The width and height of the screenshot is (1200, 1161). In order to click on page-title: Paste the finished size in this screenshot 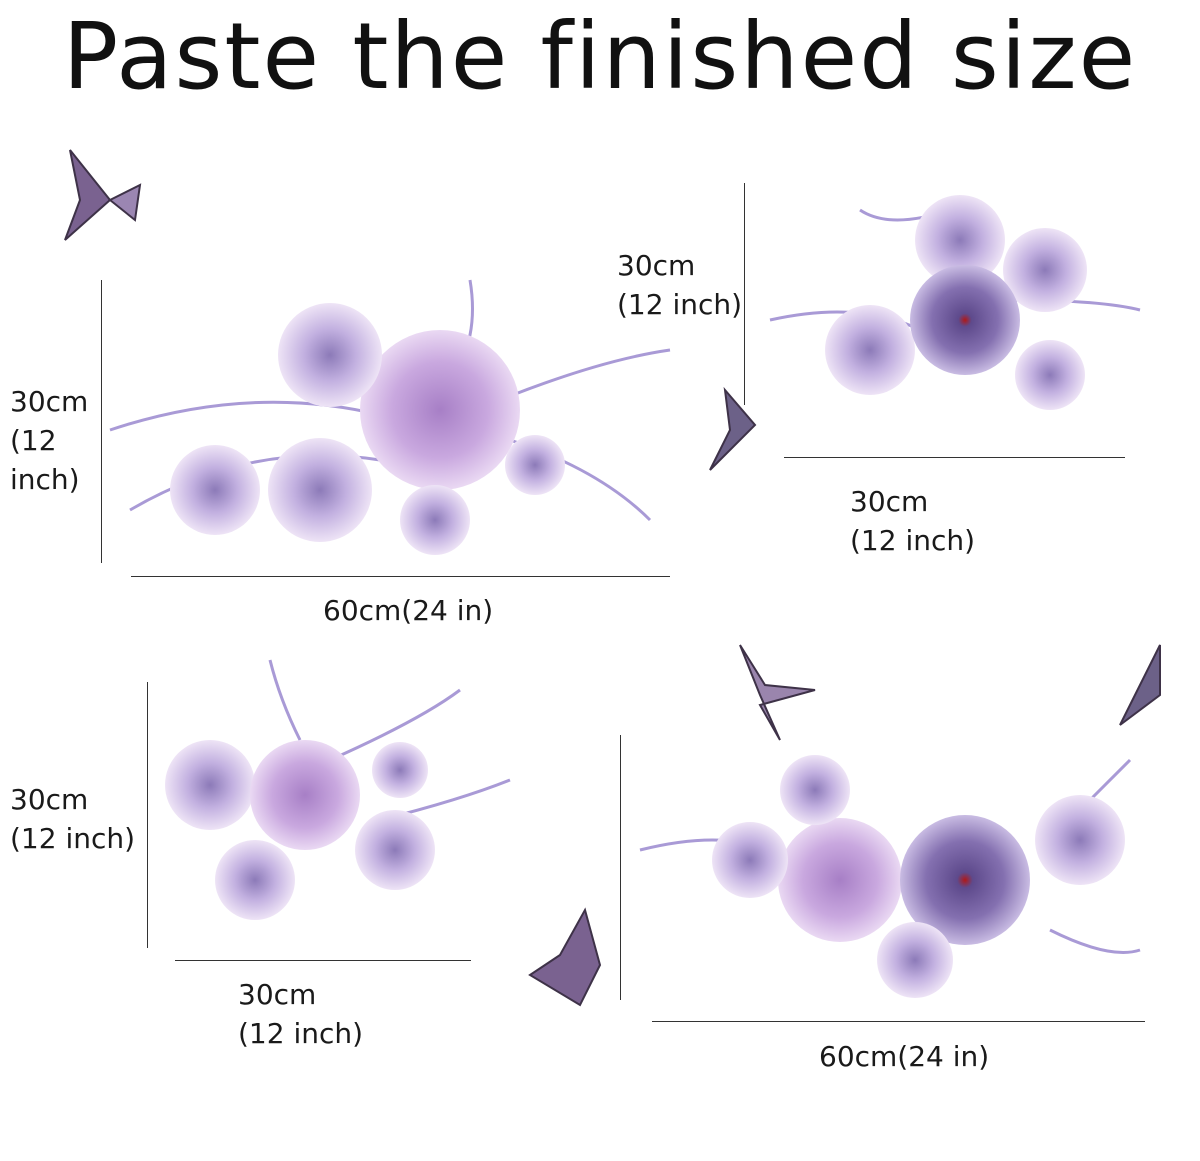, I will do `click(600, 56)`.